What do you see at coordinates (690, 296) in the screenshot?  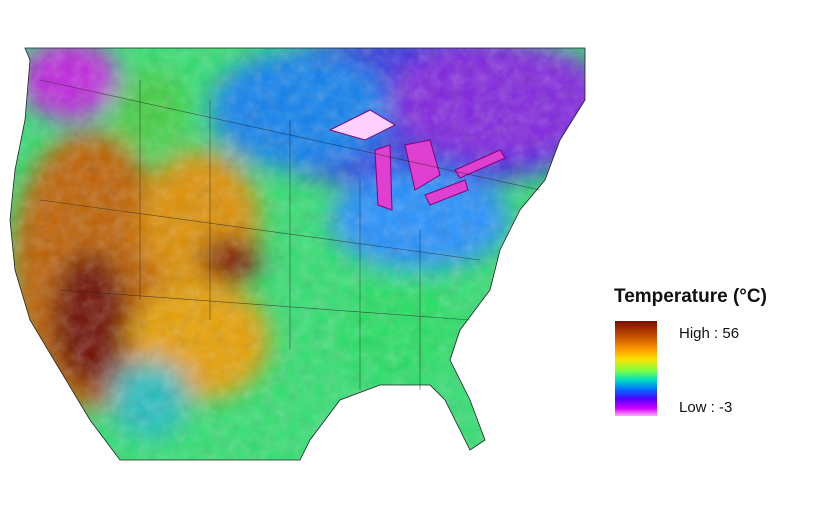 I see `legend-title: Temperature (°C)` at bounding box center [690, 296].